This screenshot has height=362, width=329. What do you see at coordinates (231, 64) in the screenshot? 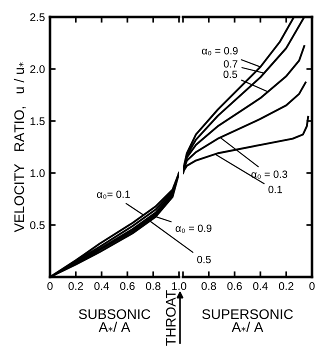
I see `annotation: 0.7` at bounding box center [231, 64].